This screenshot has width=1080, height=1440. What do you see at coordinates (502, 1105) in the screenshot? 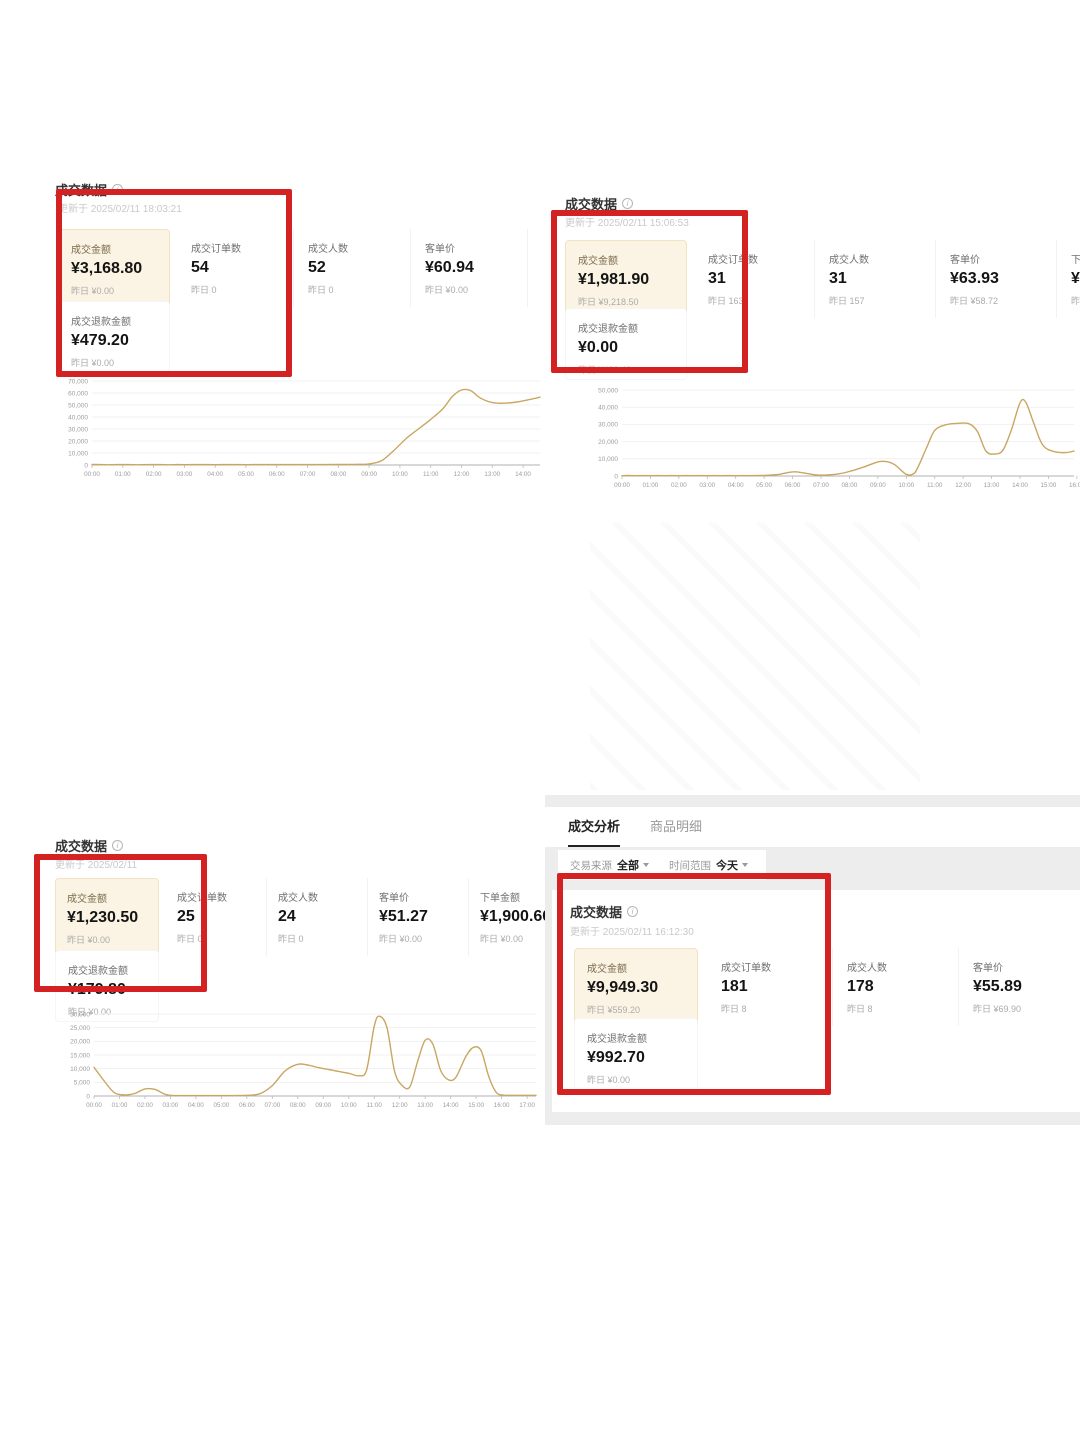
I see `svg-text: 16:00` at bounding box center [502, 1105].